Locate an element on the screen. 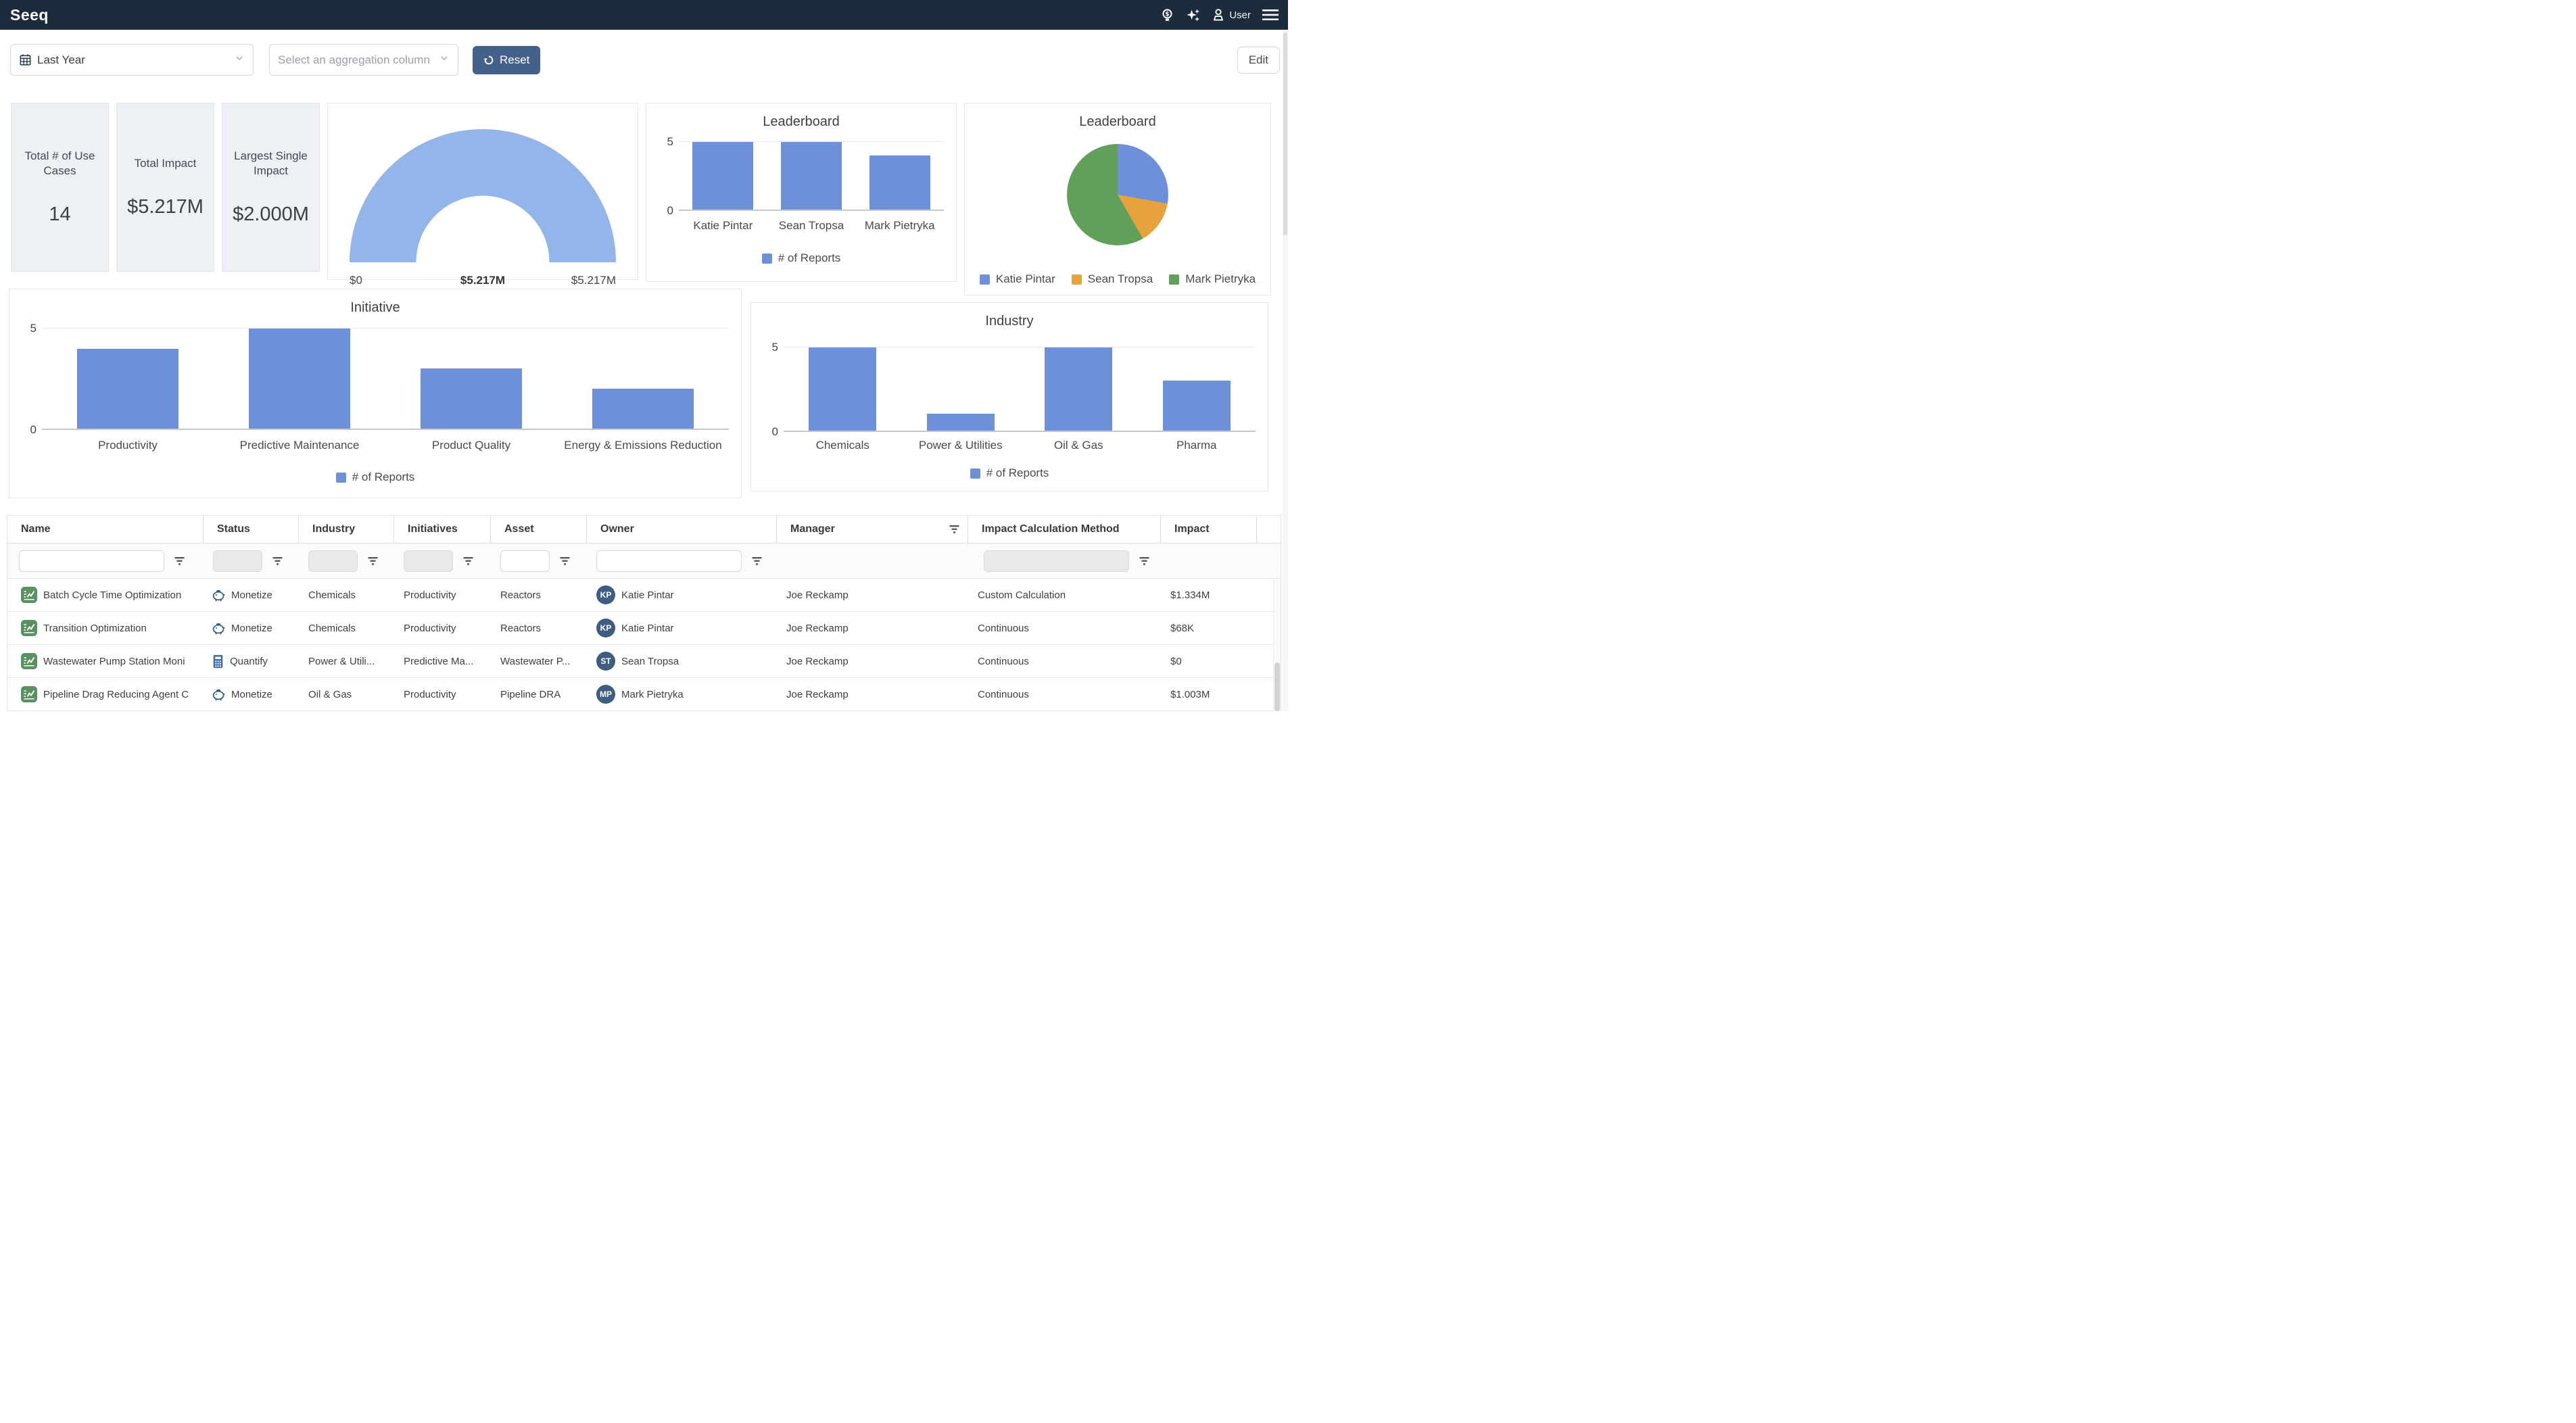 This screenshot has width=2576, height=1423. col-header-industry: Industry is located at coordinates (346, 529).